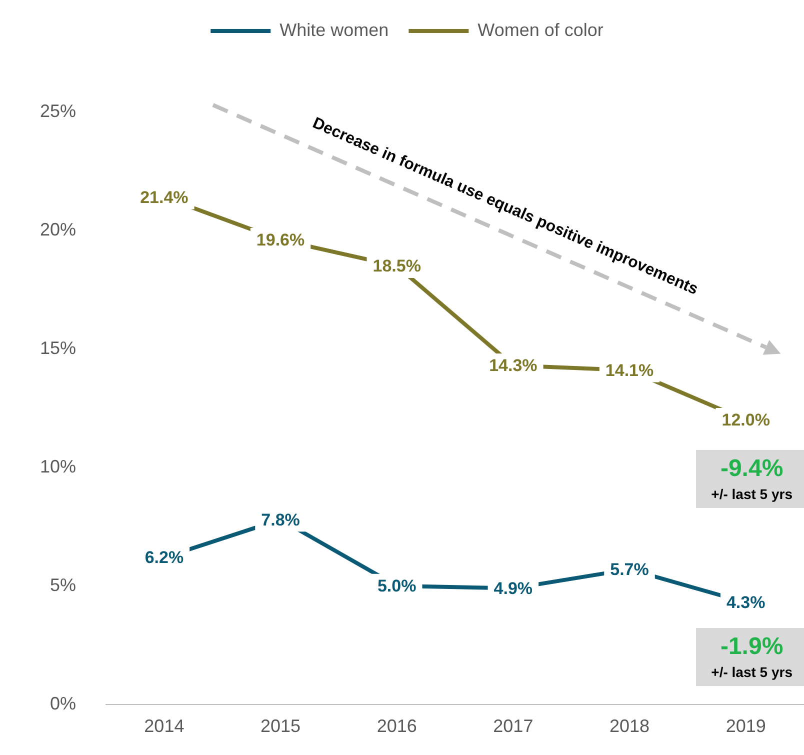 This screenshot has width=804, height=755. Describe the element at coordinates (164, 197) in the screenshot. I see `data-label: 21.4%` at that location.